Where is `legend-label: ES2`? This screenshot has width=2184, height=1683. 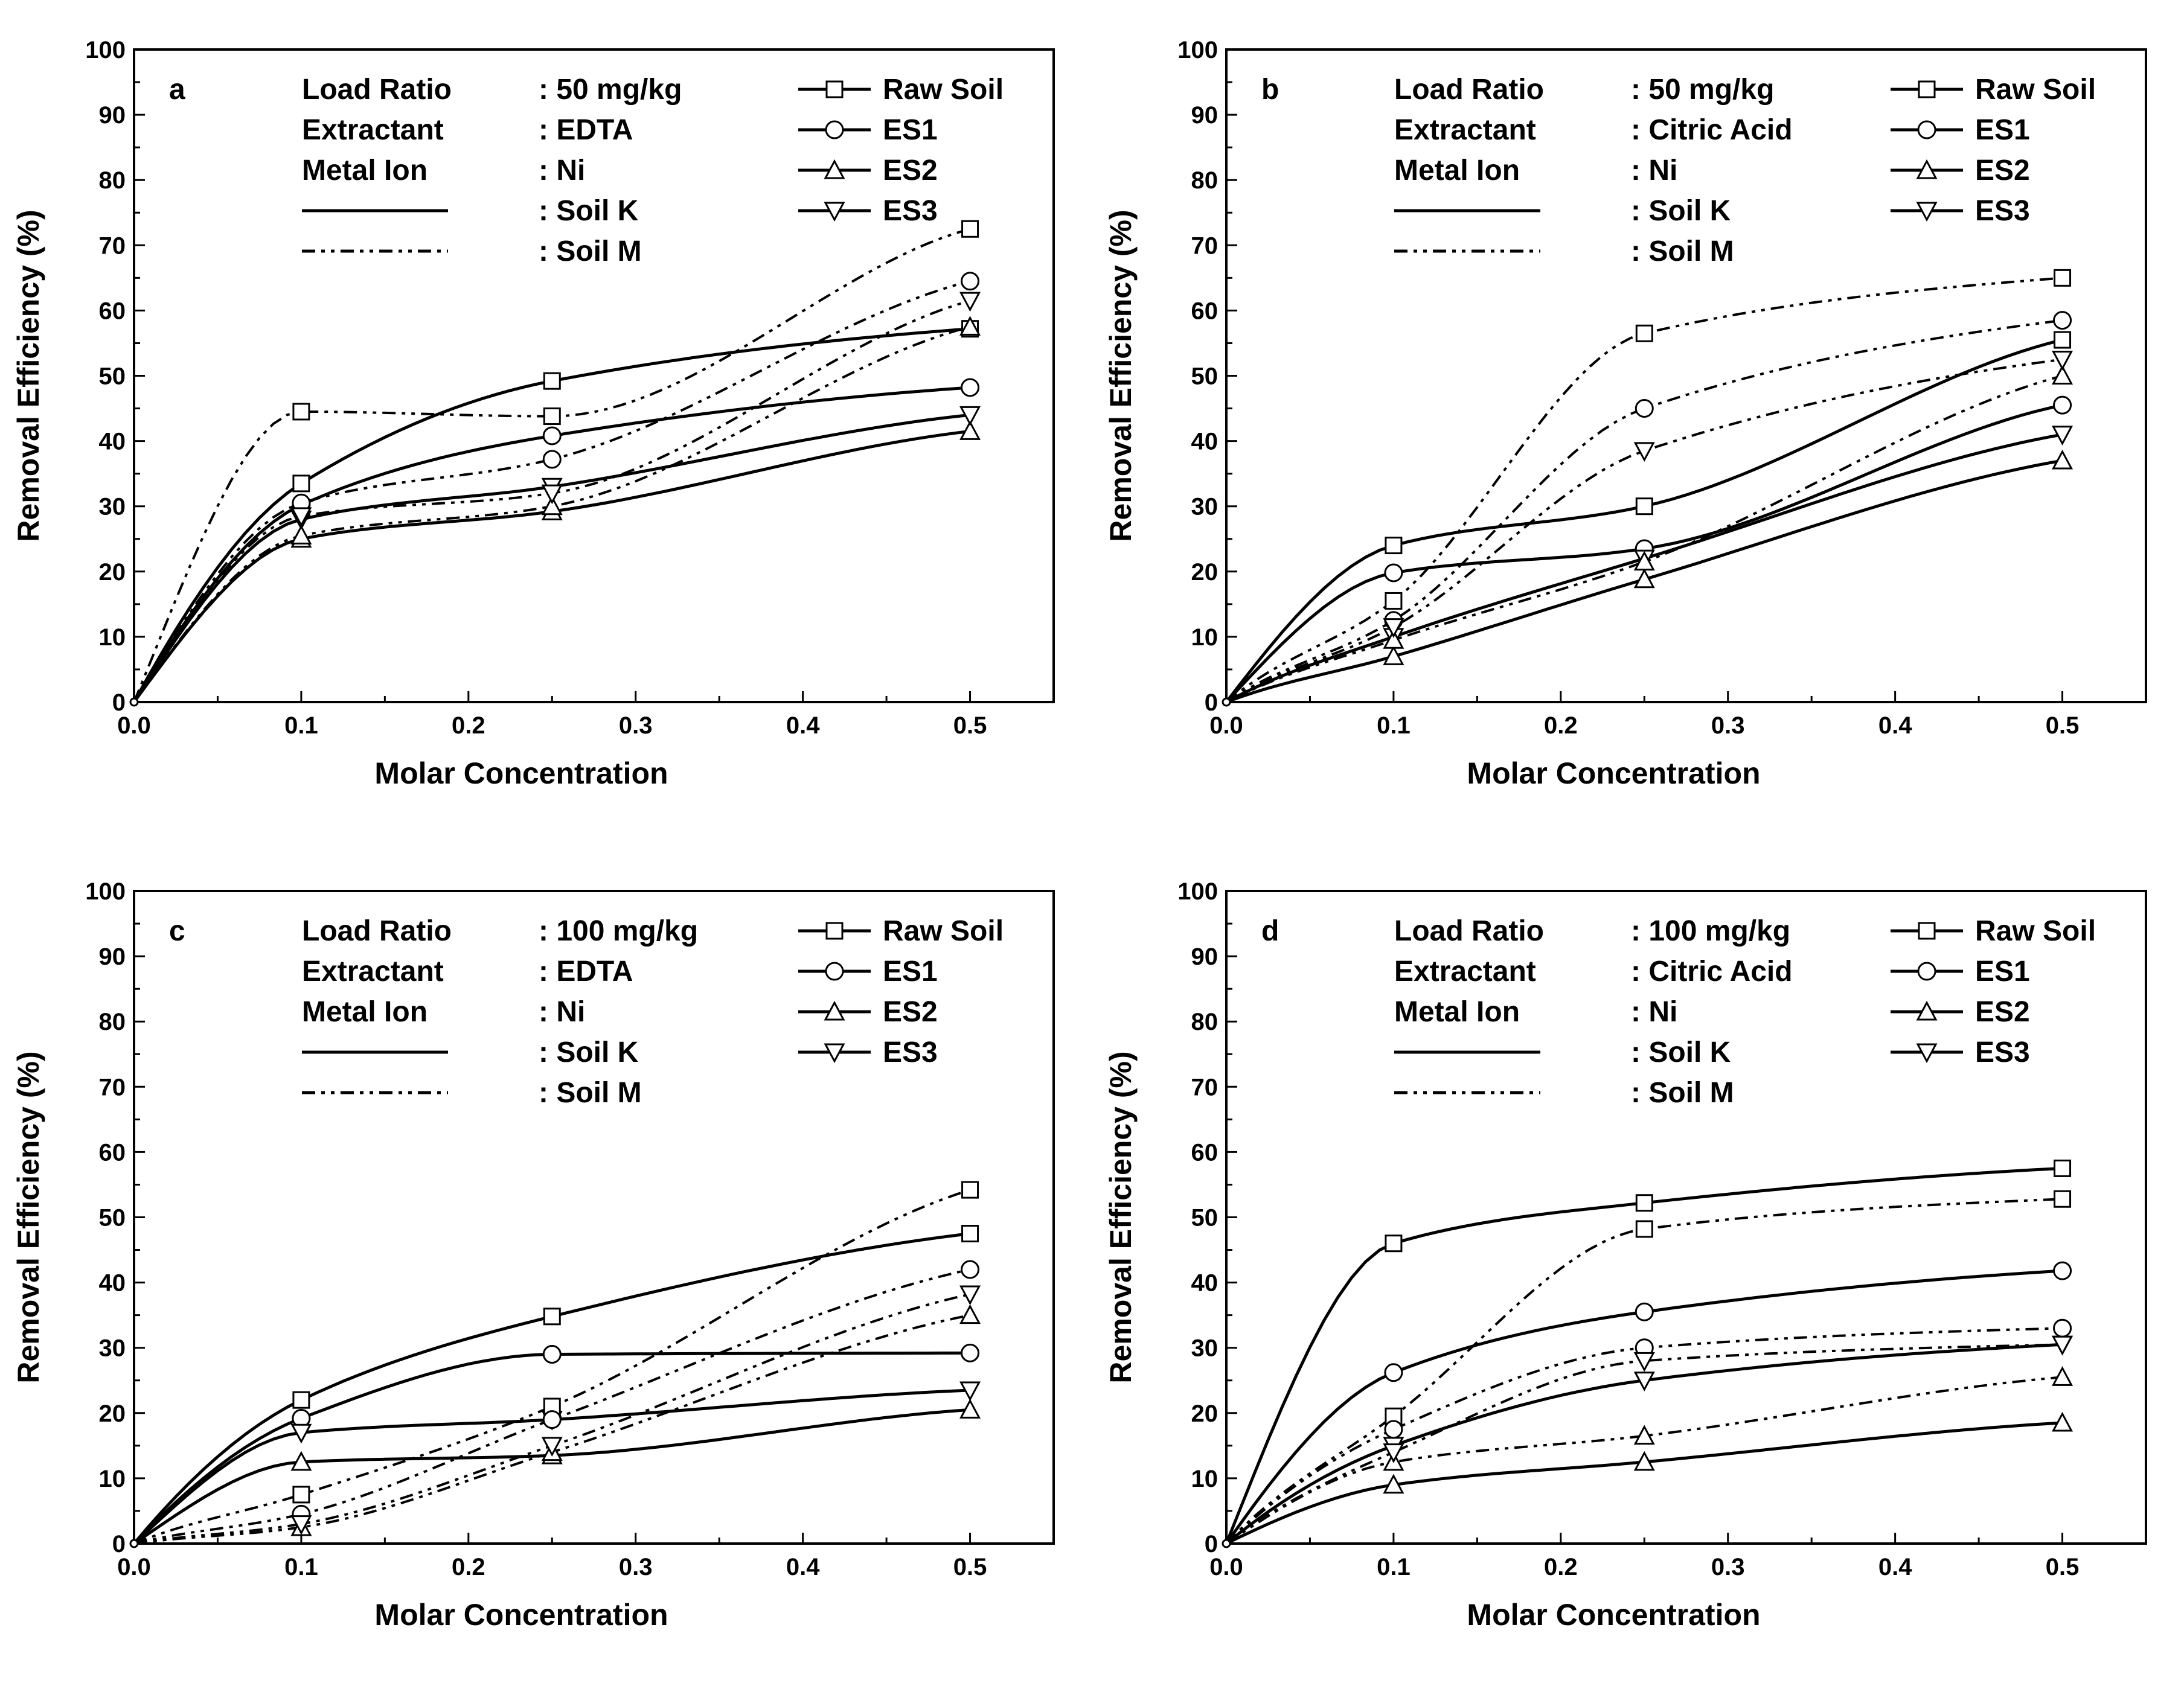
legend-label: ES2 is located at coordinates (910, 1012).